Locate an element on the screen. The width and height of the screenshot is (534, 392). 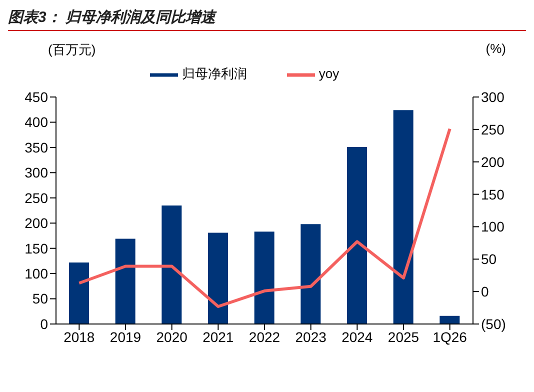
x-tick-label: 2025 is located at coordinates (404, 336).